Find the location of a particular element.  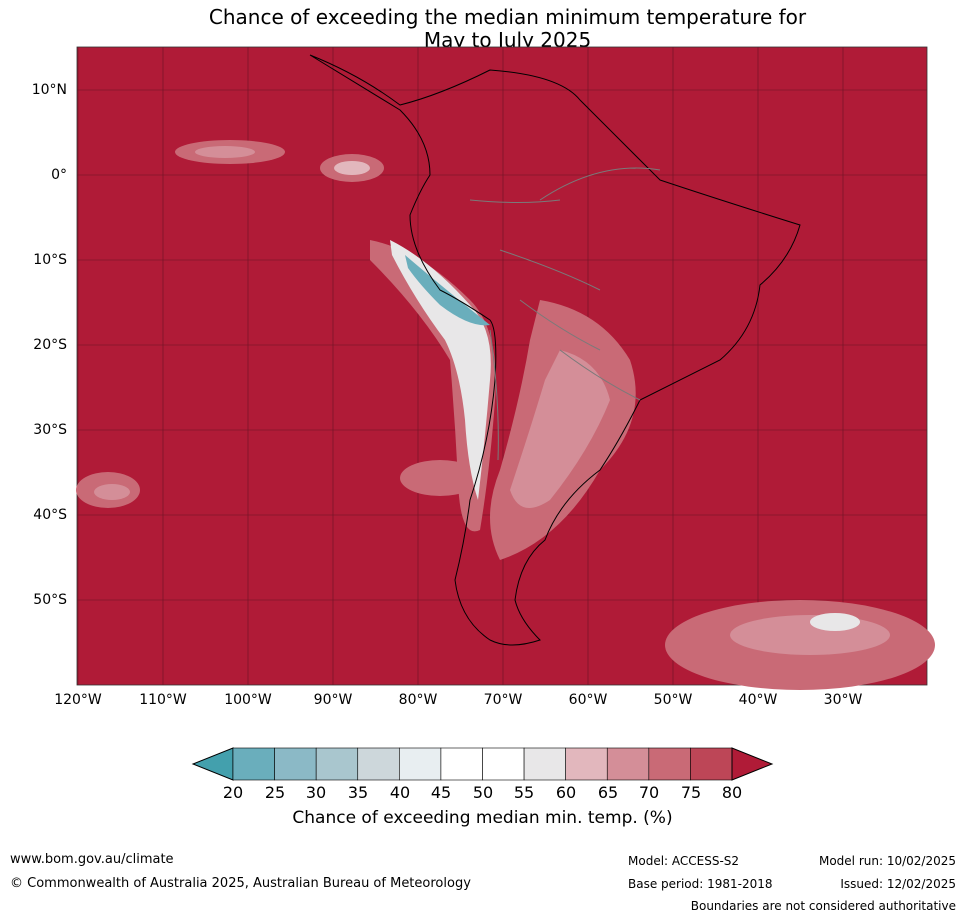

lat-label-30s: 30°S is located at coordinates (50, 430).